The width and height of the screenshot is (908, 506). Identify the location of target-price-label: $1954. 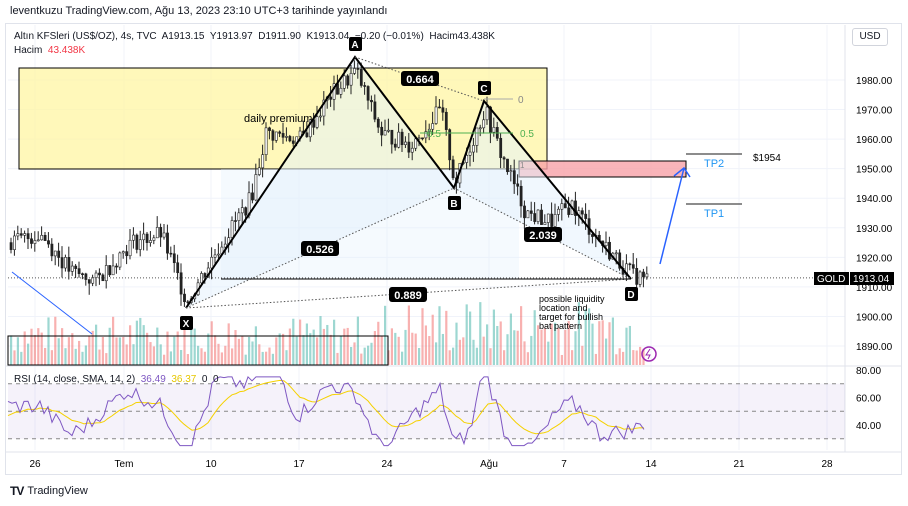
(767, 158).